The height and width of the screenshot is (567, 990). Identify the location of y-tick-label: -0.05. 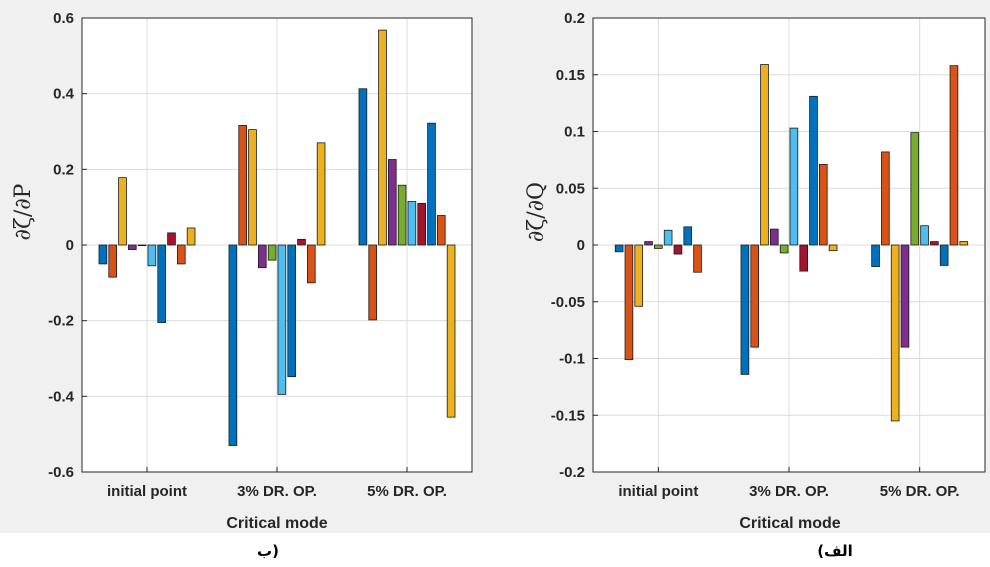
(568, 302).